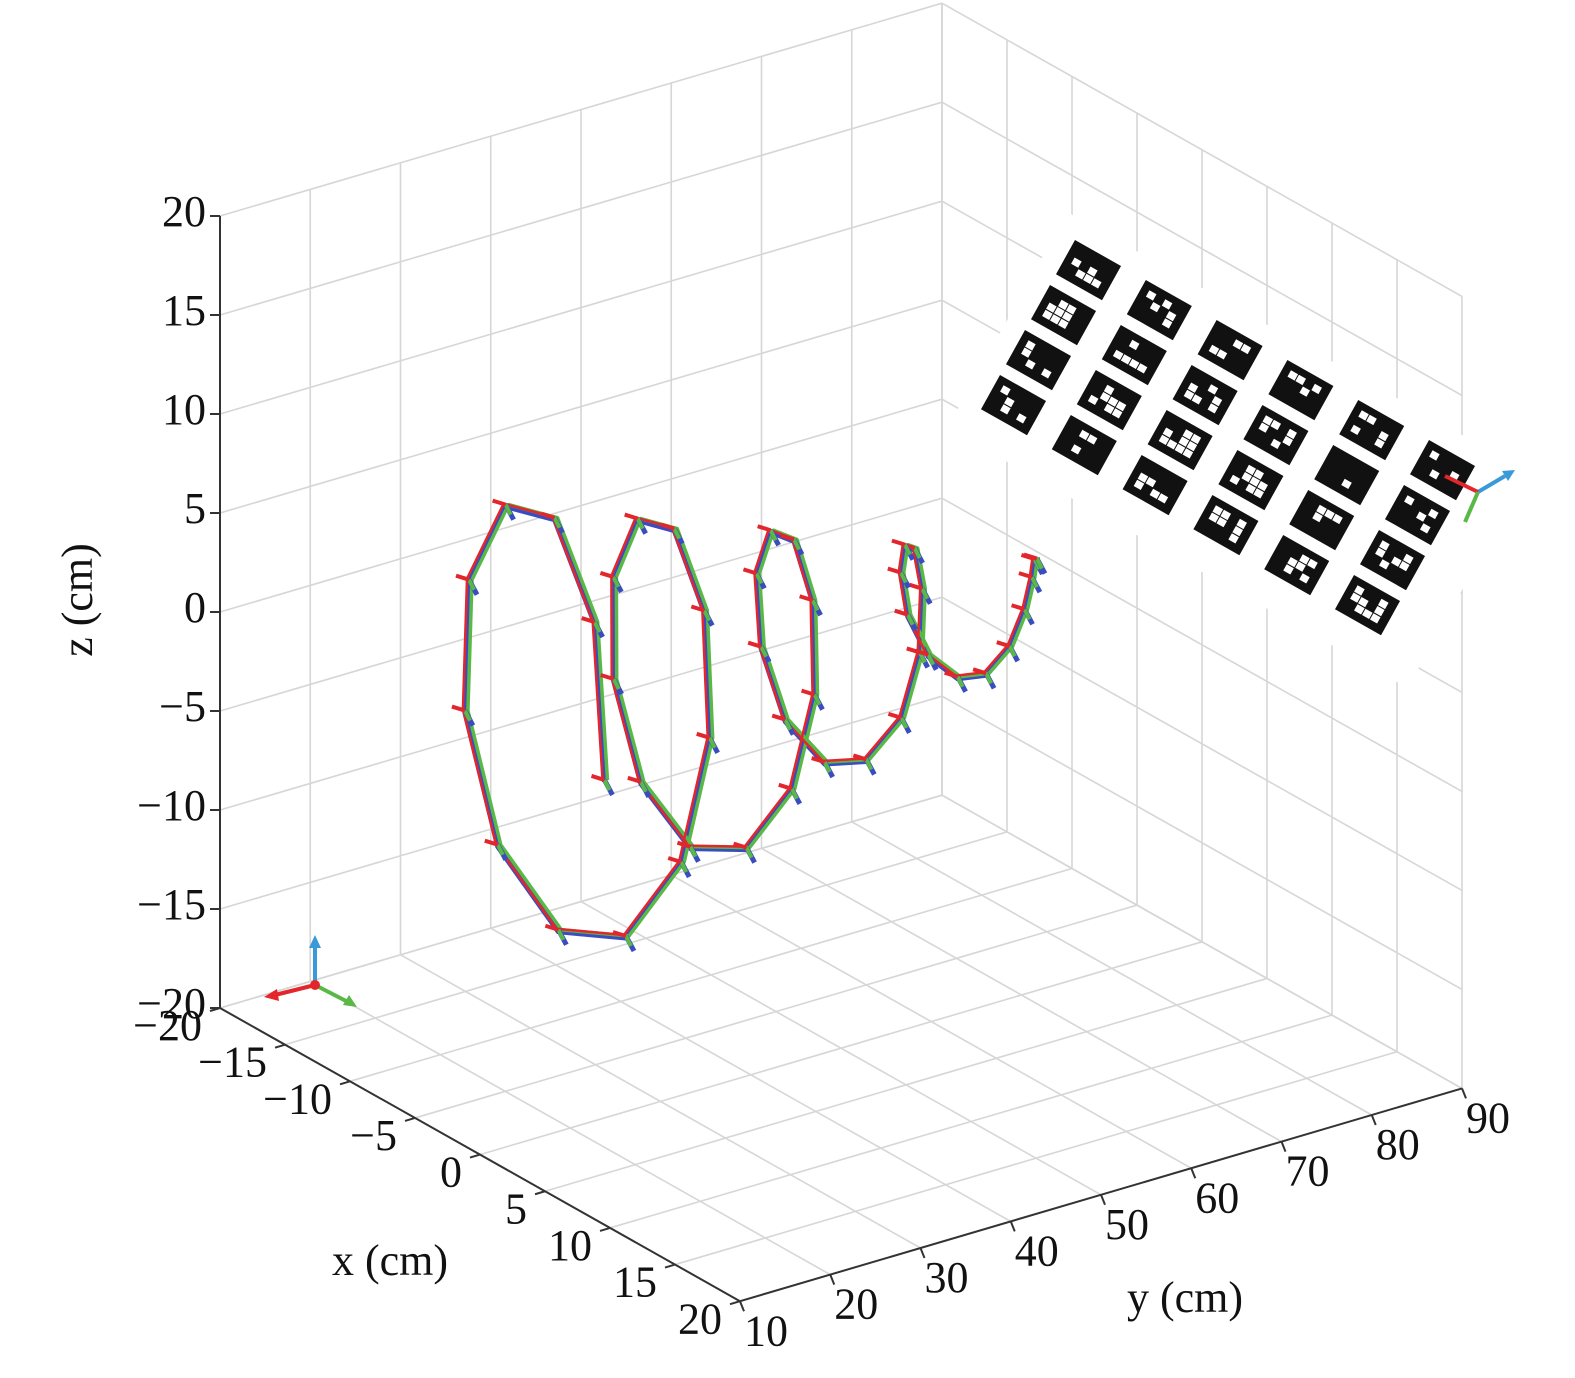 This screenshot has height=1378, width=1575. What do you see at coordinates (1217, 1197) in the screenshot?
I see `y-tick-label: 60` at bounding box center [1217, 1197].